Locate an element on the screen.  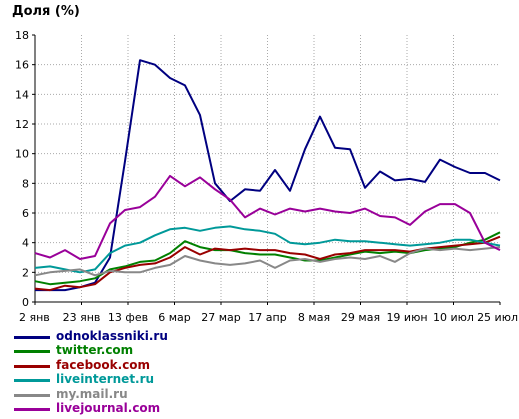
x-tick-label: 8 мая is located at coordinates (314, 317).